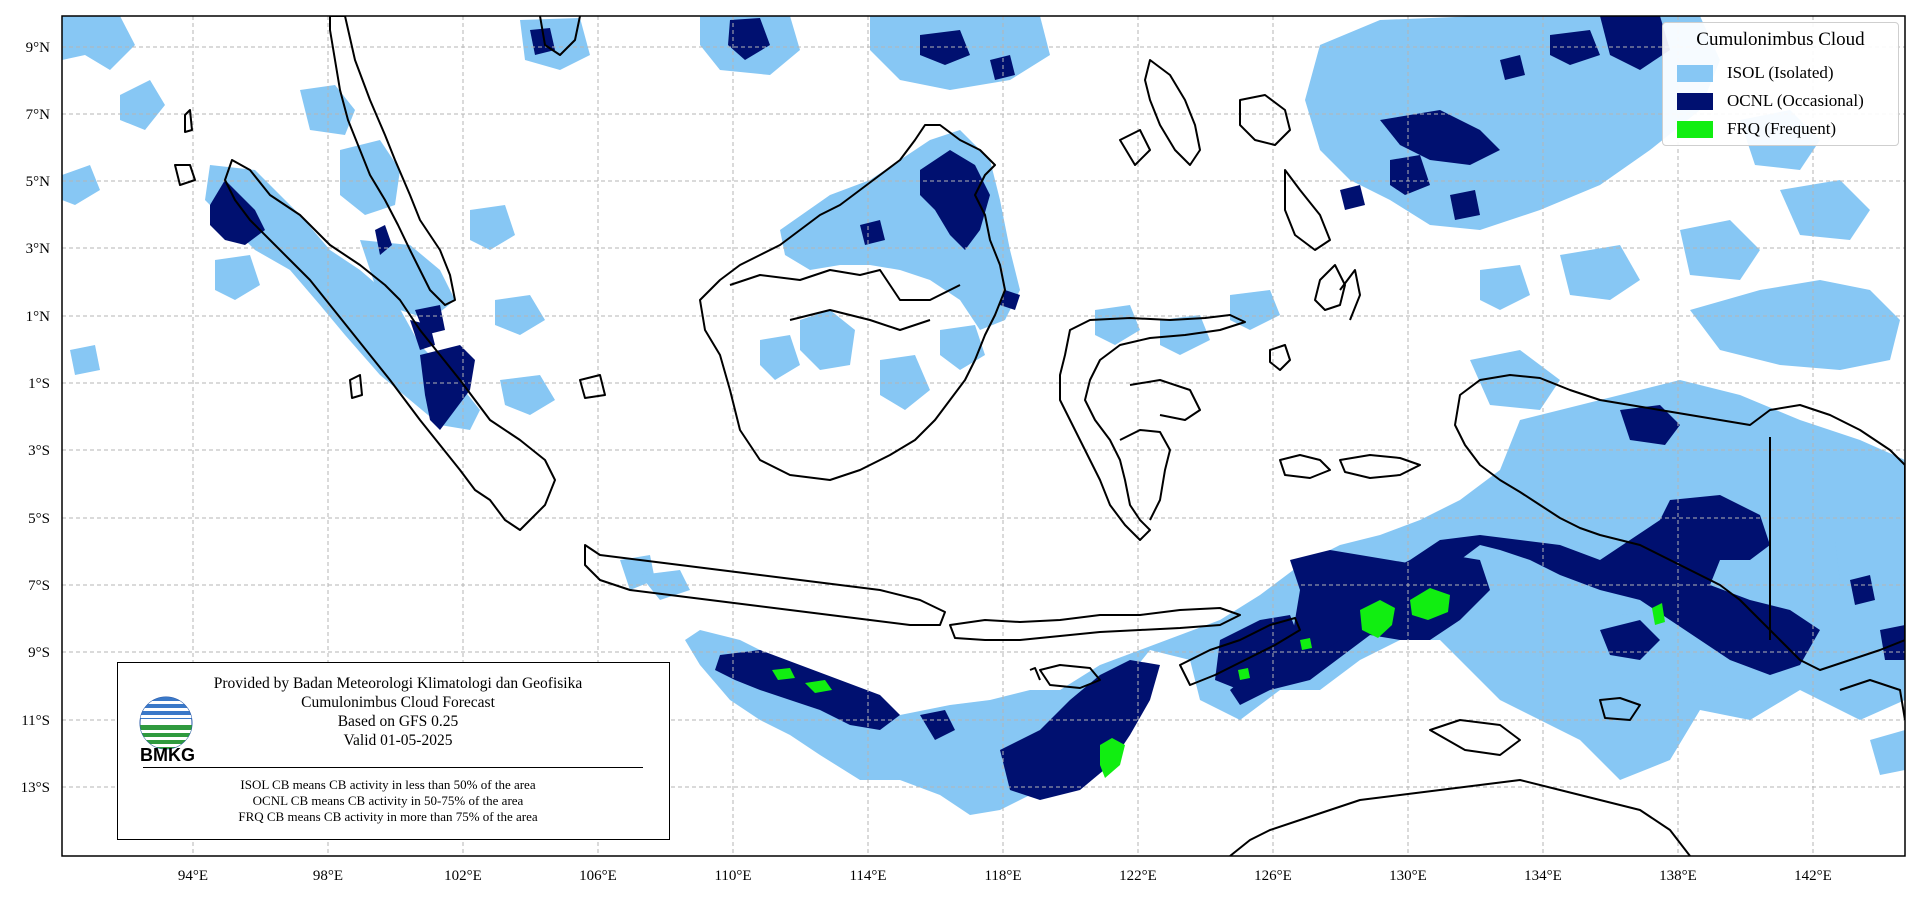 The width and height of the screenshot is (1920, 897). Describe the element at coordinates (1165, 400) in the screenshot. I see `sulawesi-east-arm` at that location.